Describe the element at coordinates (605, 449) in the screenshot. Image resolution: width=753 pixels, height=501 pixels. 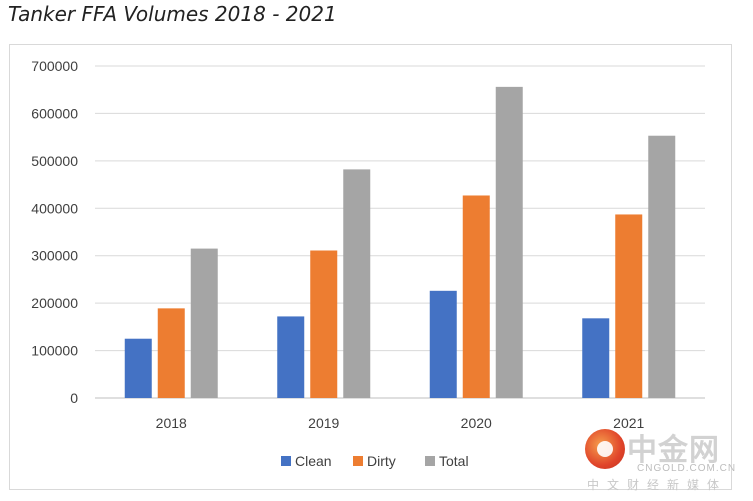
I see `watermark-logo-icon` at that location.